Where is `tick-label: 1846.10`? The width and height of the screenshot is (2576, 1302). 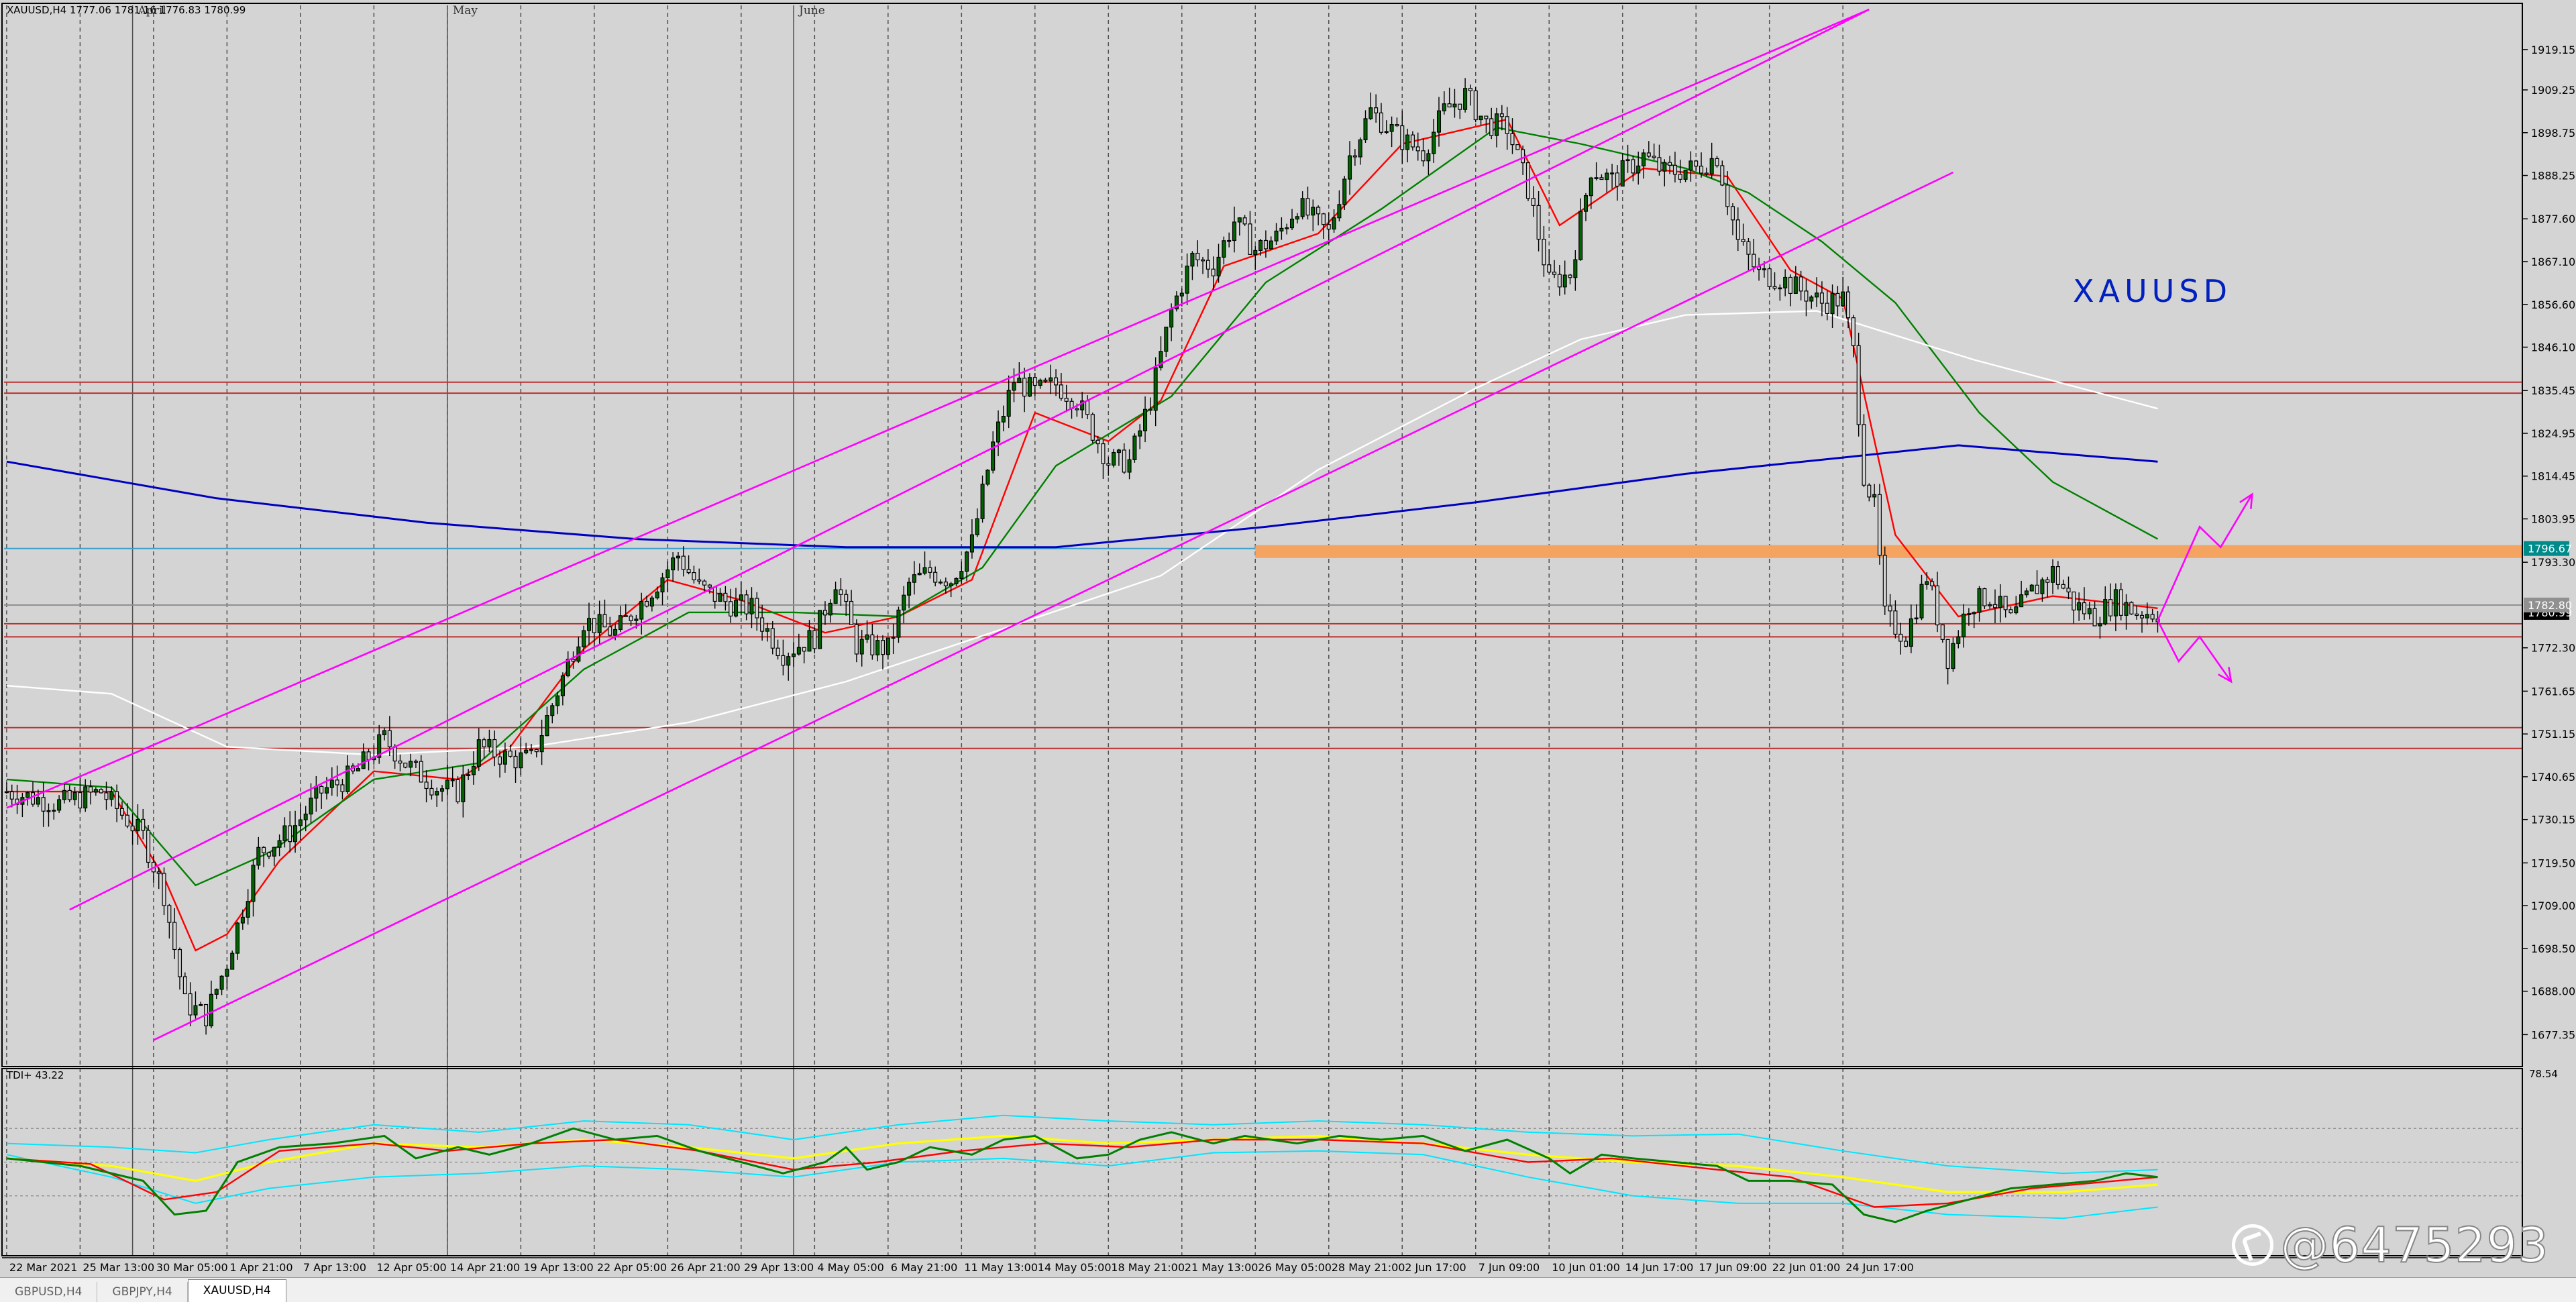 tick-label: 1846.10 is located at coordinates (2553, 347).